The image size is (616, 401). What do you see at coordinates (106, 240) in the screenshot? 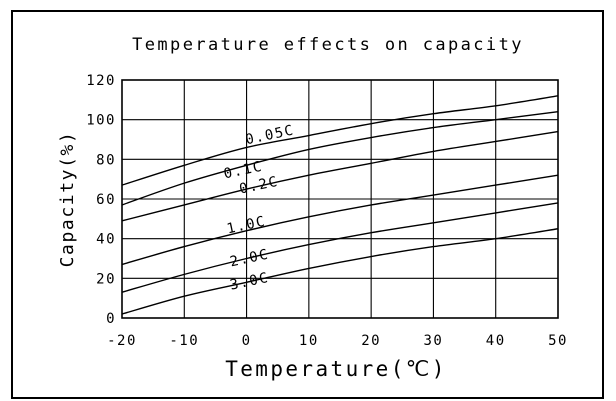
I see `y-tick-label: 40` at bounding box center [106, 240].